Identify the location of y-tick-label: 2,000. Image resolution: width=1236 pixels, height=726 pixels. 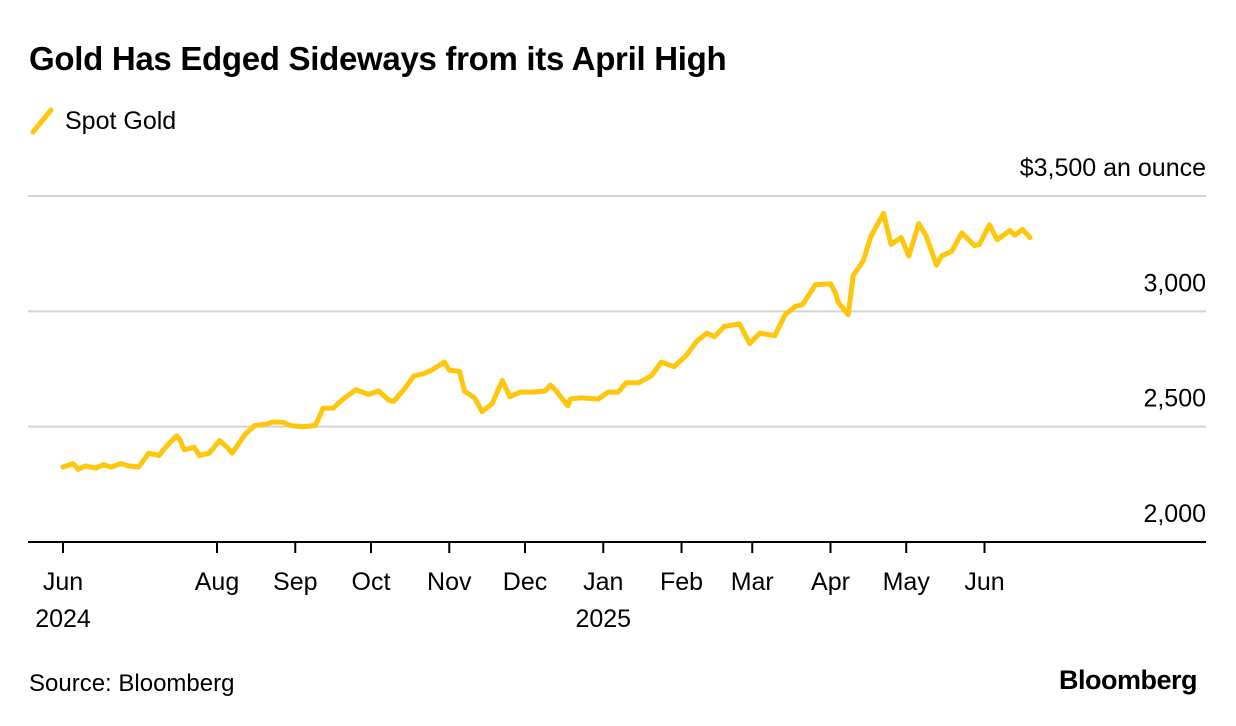
(1174, 514).